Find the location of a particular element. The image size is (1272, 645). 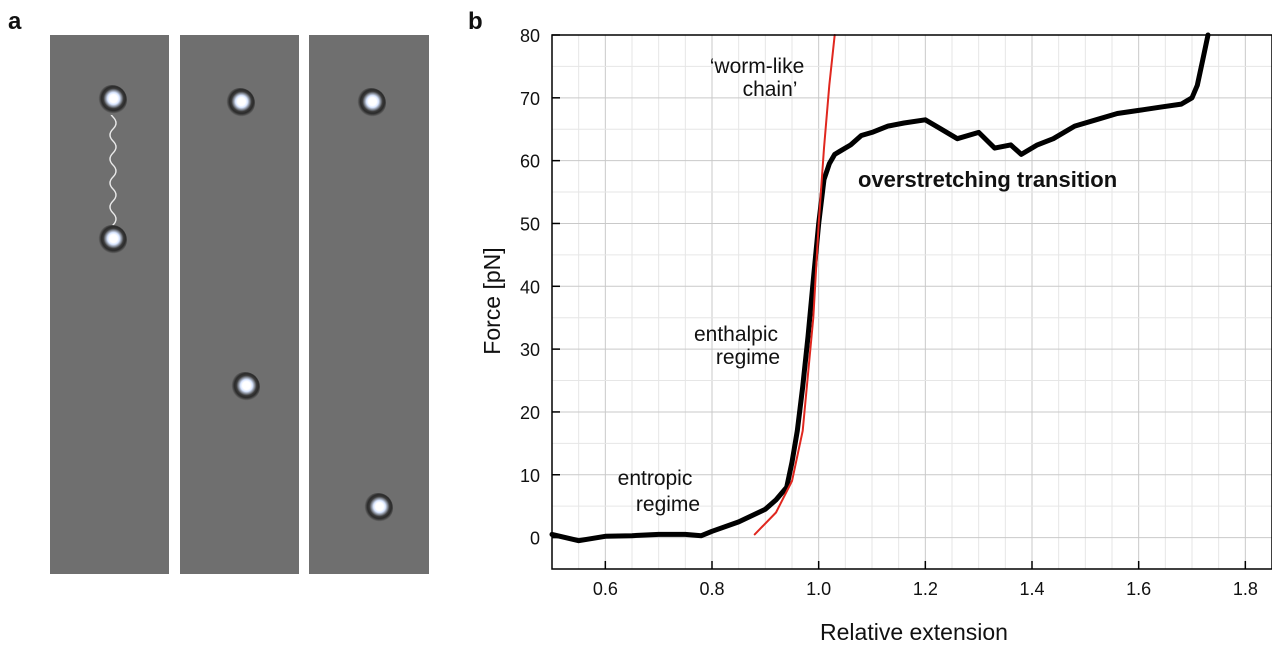

series-line-wlc-fit is located at coordinates (794, 285).